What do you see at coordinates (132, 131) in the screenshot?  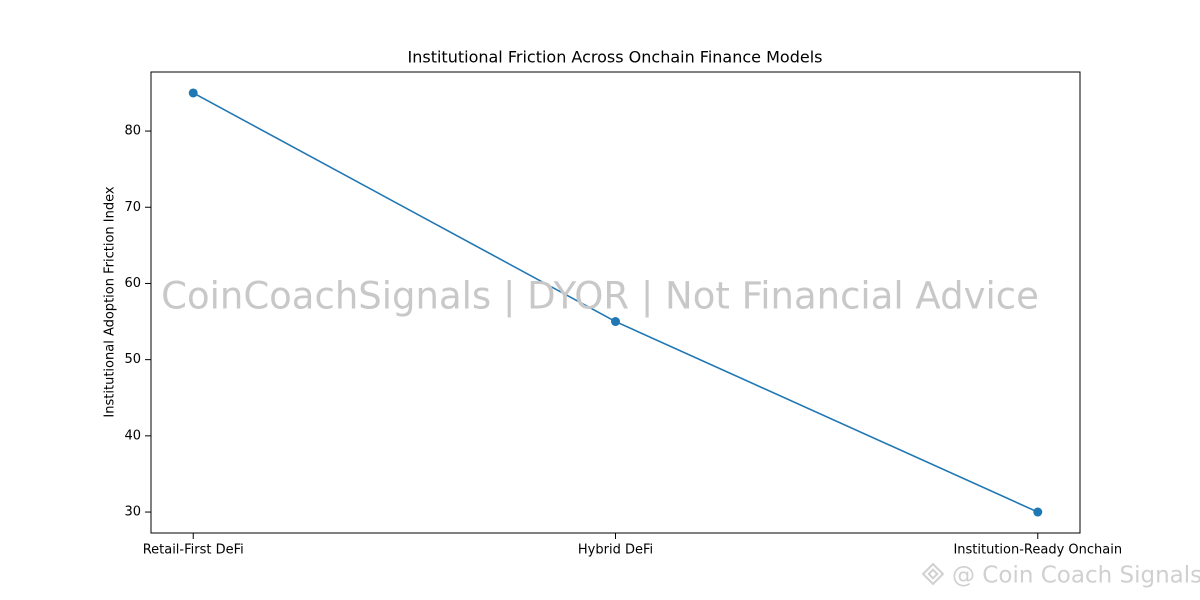 I see `y-tick-label: 80` at bounding box center [132, 131].